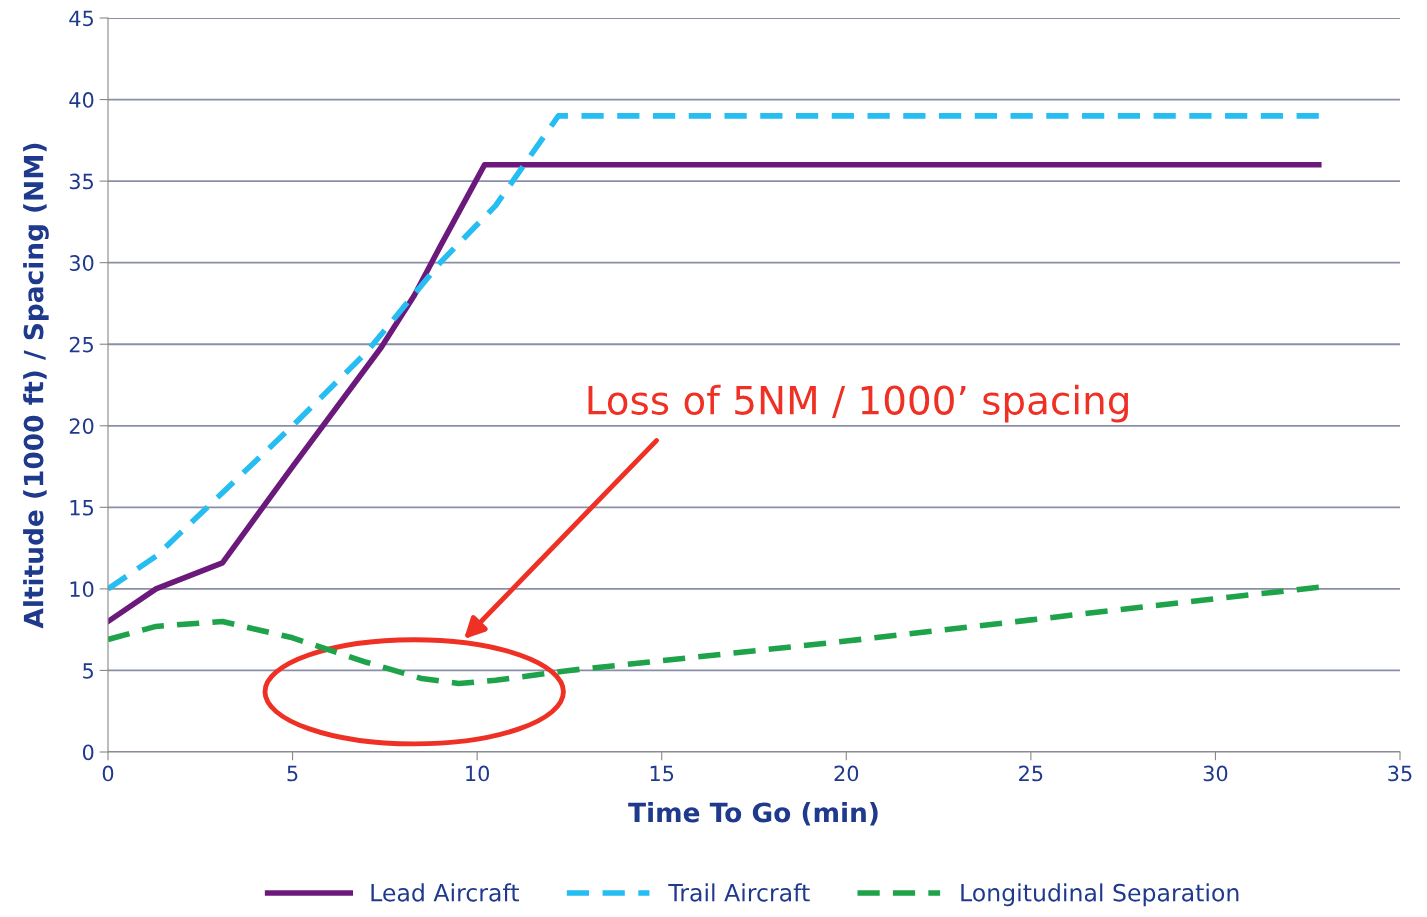  What do you see at coordinates (1031, 773) in the screenshot?
I see `x-tick-label: 25` at bounding box center [1031, 773].